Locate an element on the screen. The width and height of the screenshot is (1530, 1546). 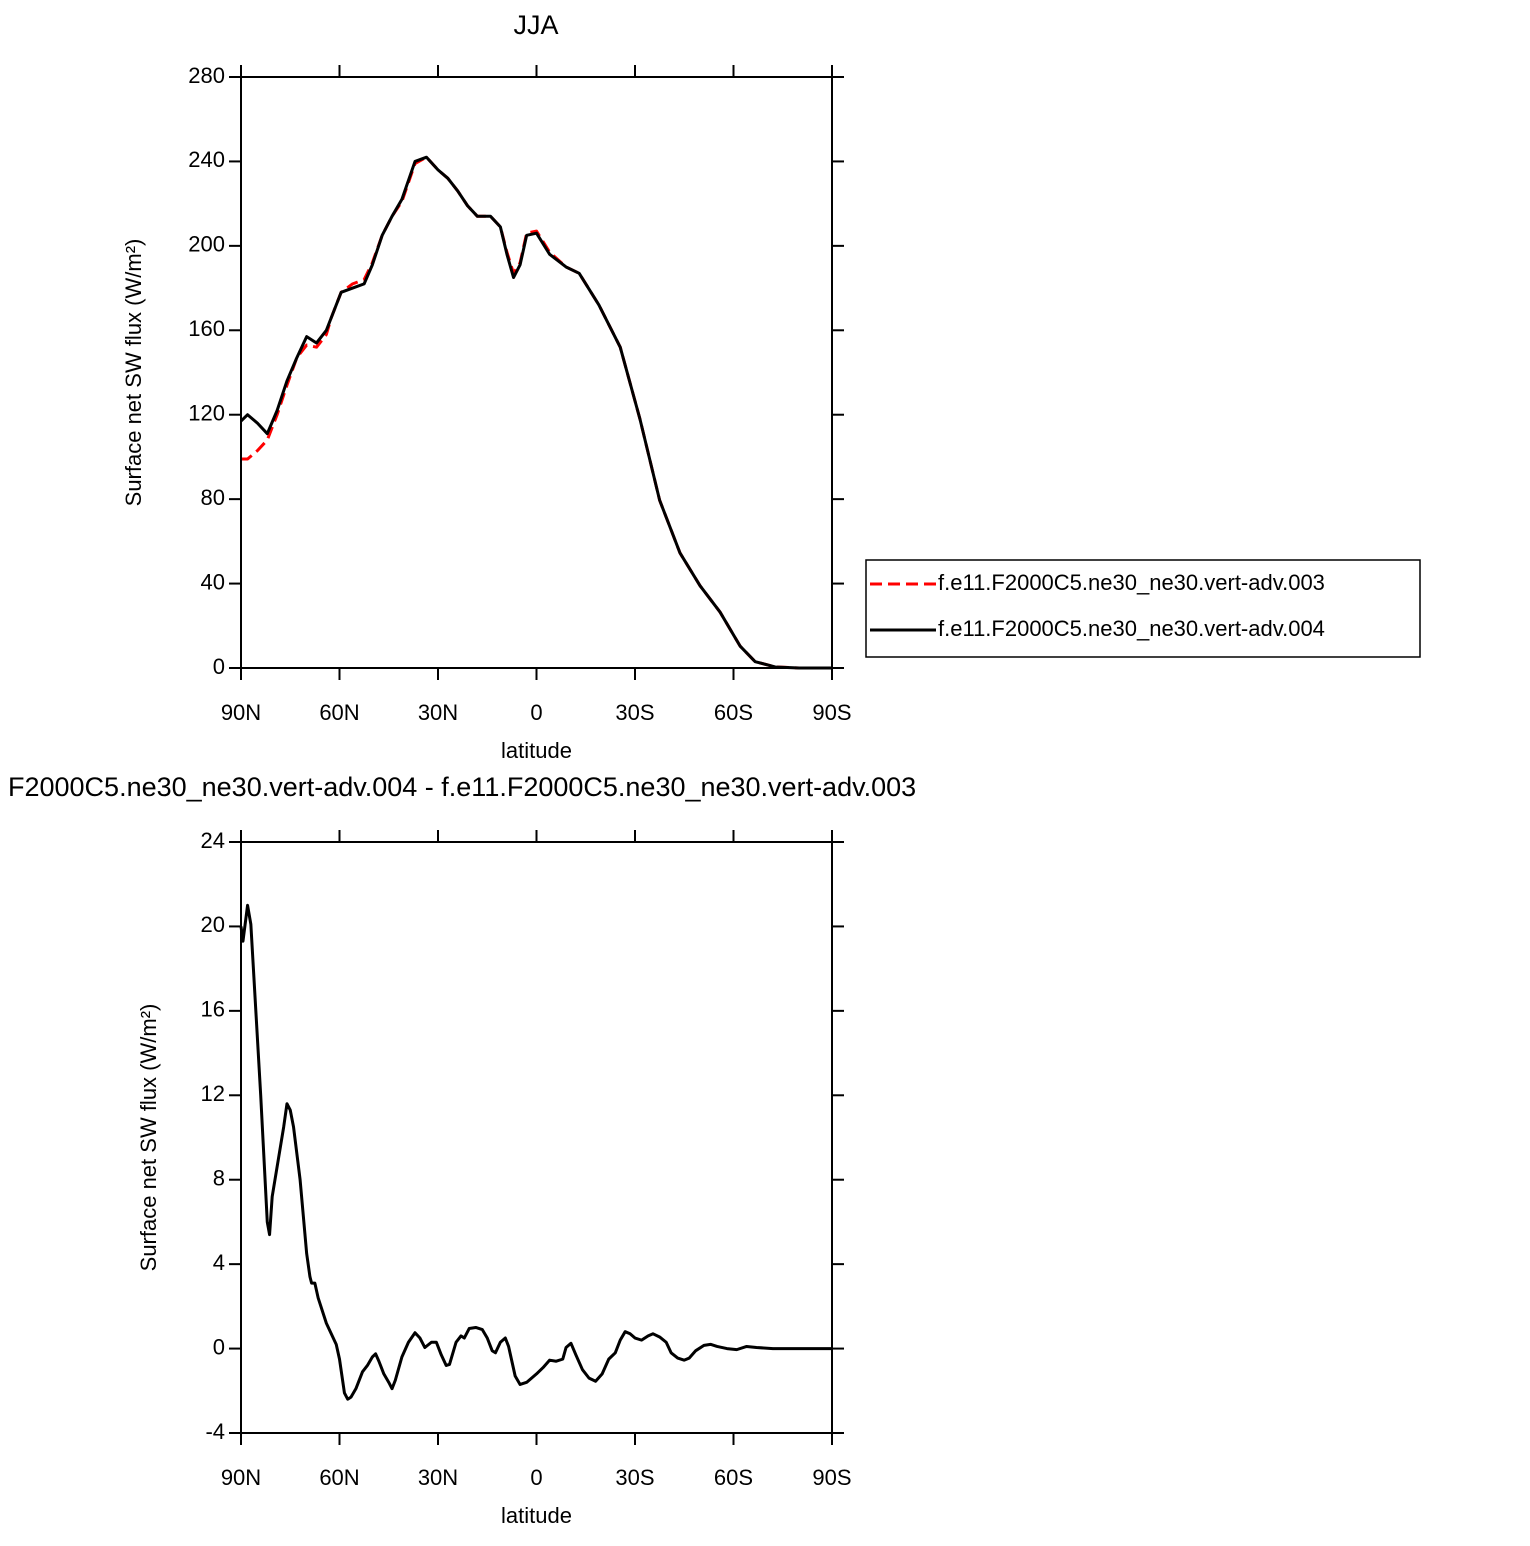
y-tick-label: 12 is located at coordinates (213, 1093).